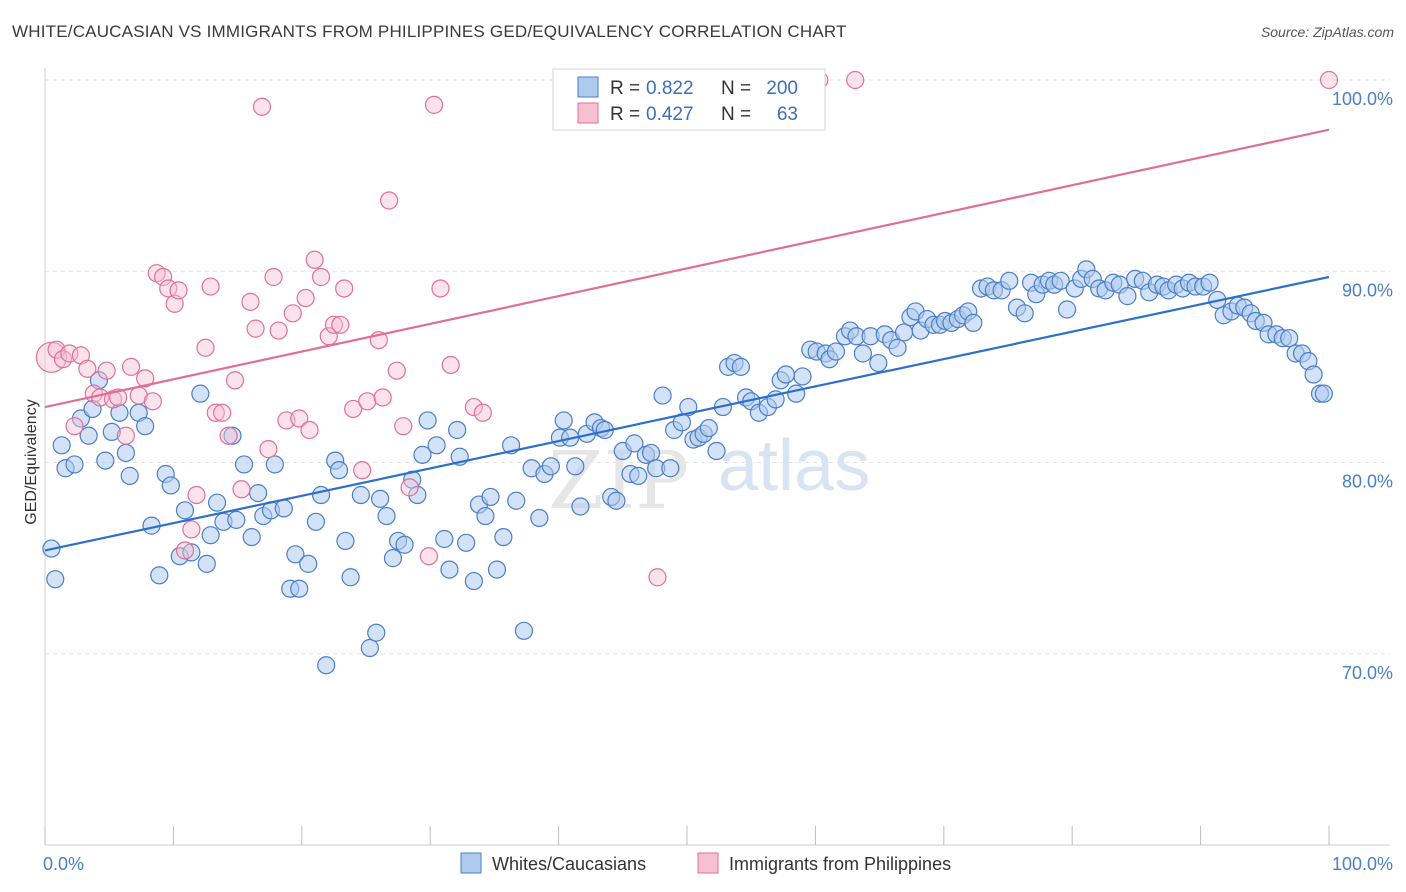  What do you see at coordinates (1367, 673) in the screenshot?
I see `y-tick-label: 70.0%` at bounding box center [1367, 673].